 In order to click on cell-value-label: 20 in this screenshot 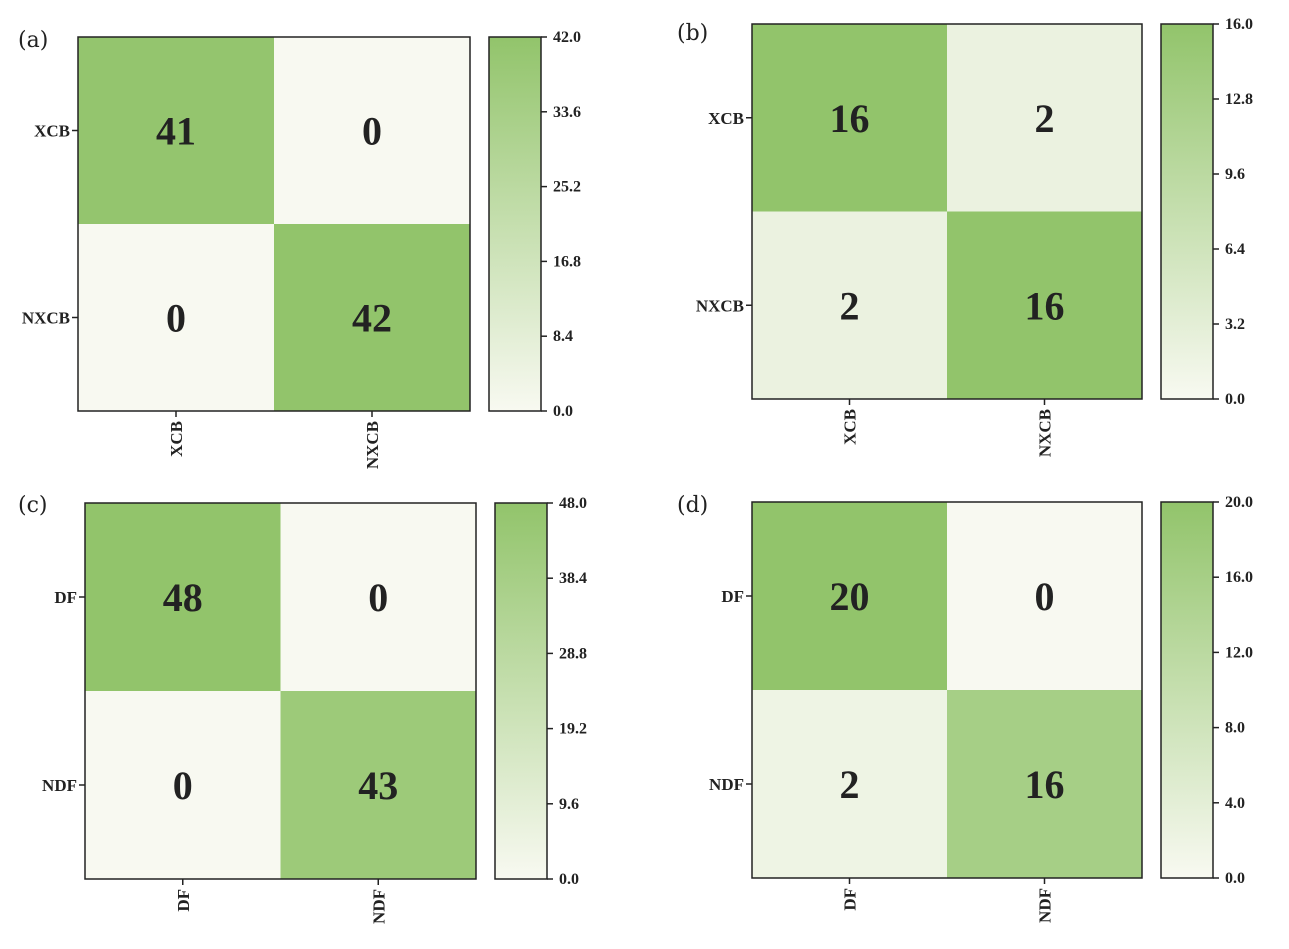, I will do `click(850, 596)`.